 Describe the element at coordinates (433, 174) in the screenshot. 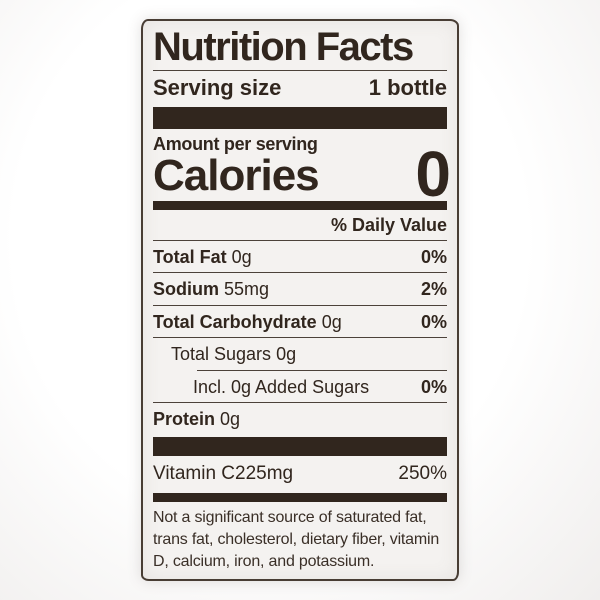

I see `calories-value: 0` at that location.